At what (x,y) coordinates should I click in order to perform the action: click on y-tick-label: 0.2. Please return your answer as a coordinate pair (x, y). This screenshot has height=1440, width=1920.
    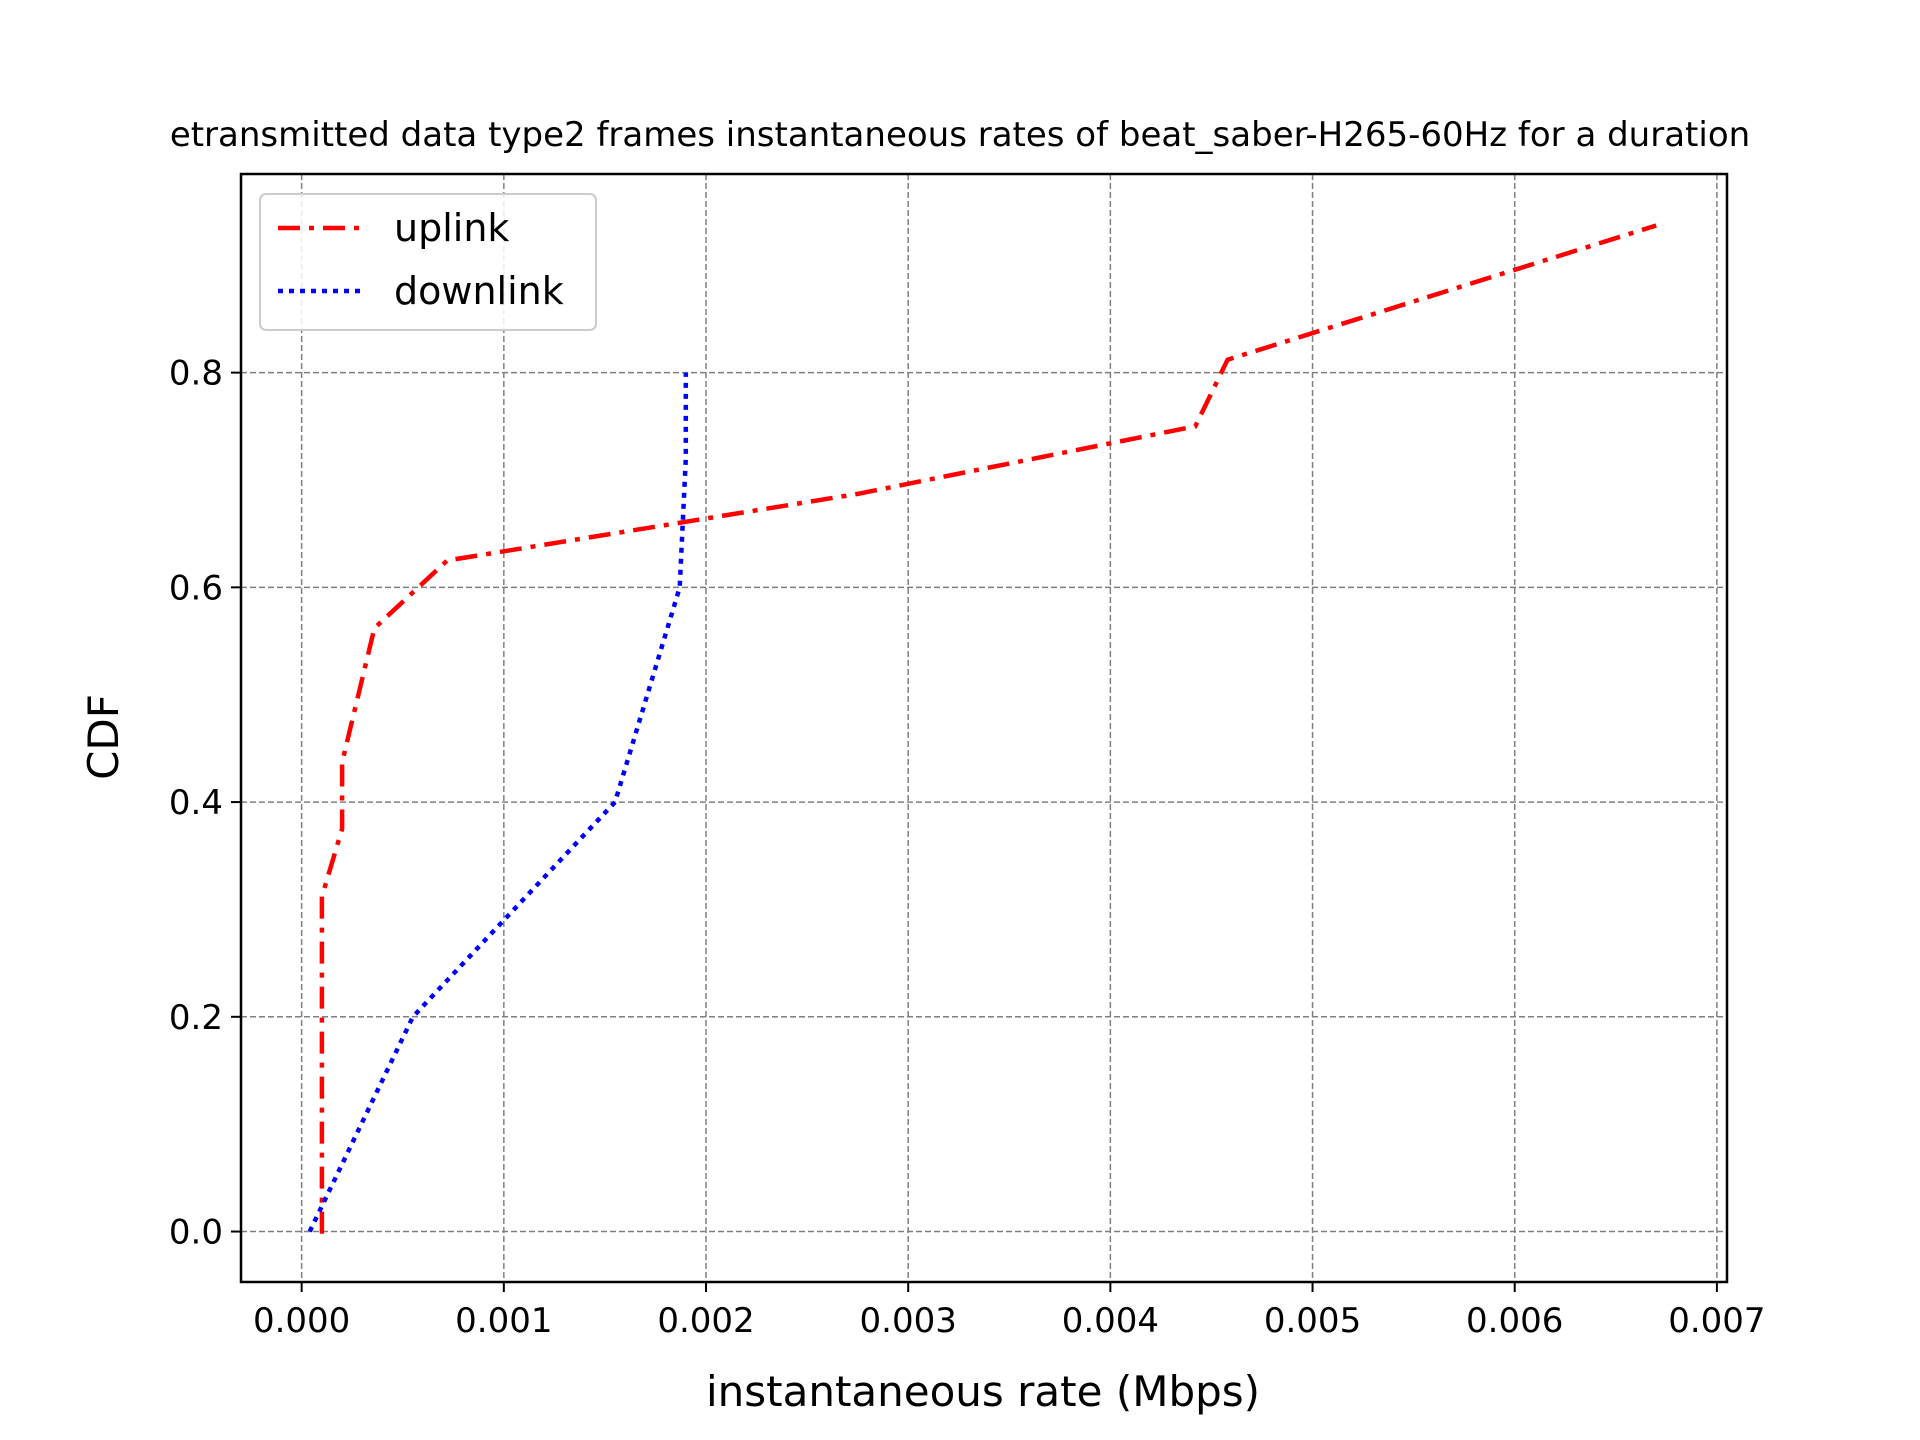
    Looking at the image, I should click on (196, 1018).